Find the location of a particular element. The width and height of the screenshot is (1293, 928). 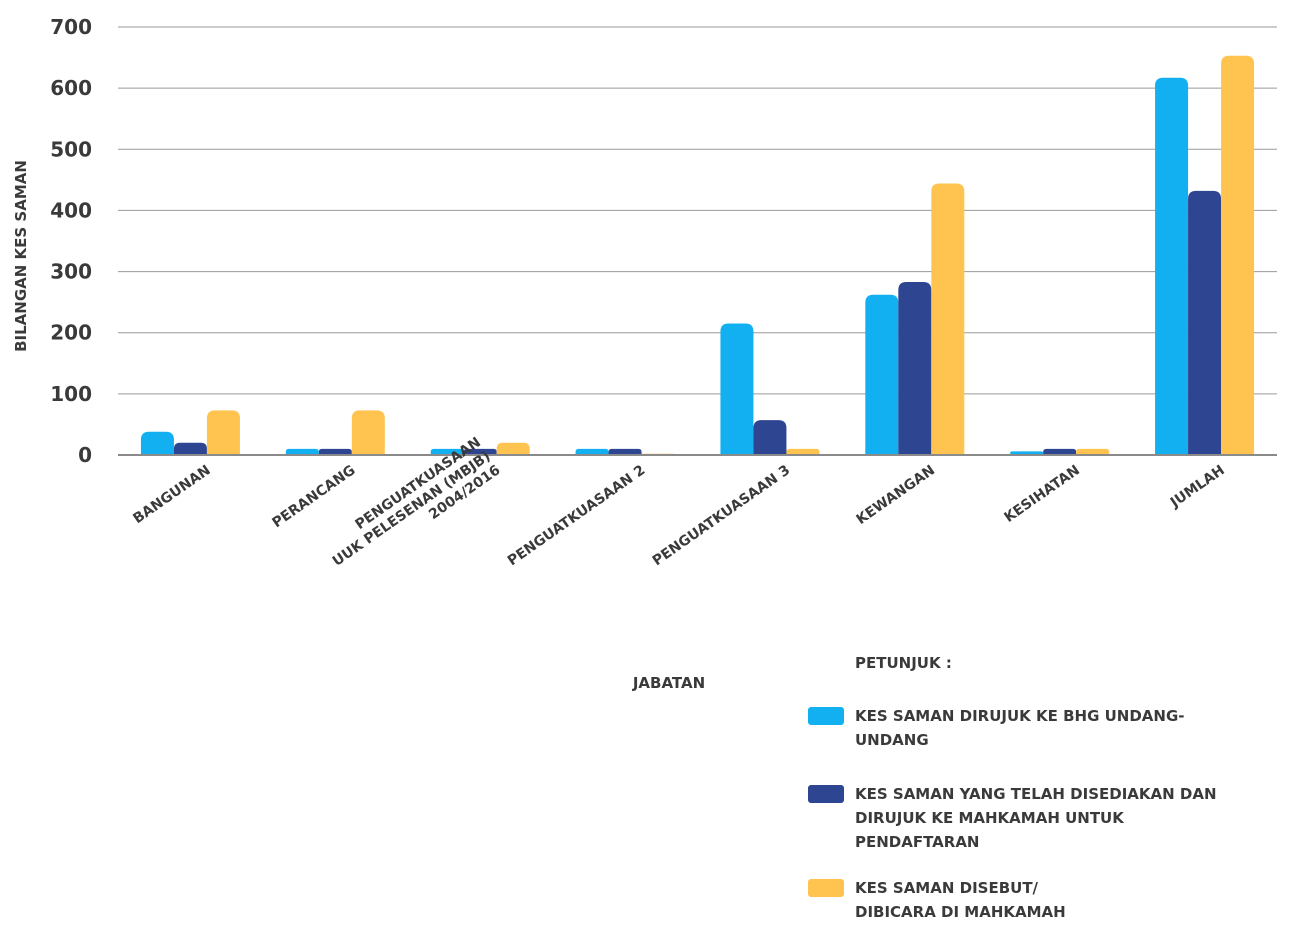

x-axis-title: JABATAN is located at coordinates (668, 683).